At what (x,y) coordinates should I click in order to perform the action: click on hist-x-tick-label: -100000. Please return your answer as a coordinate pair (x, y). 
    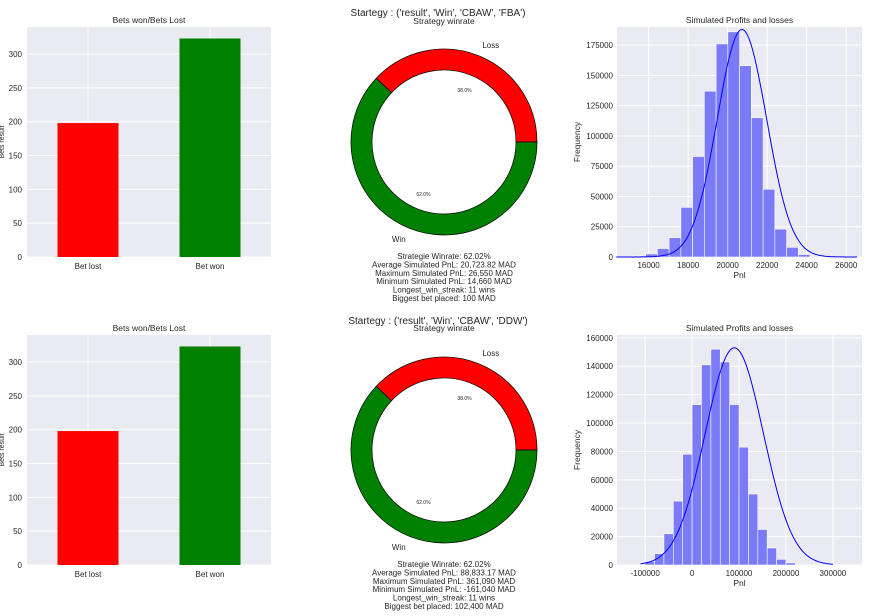
    Looking at the image, I should click on (645, 573).